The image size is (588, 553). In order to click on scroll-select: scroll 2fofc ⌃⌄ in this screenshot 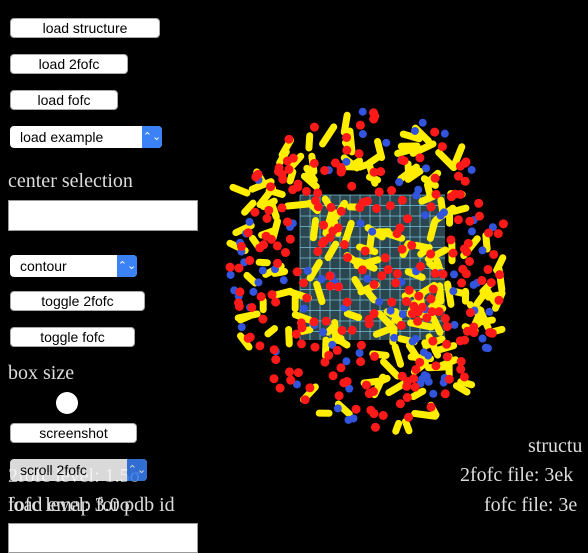, I will do `click(78, 470)`.